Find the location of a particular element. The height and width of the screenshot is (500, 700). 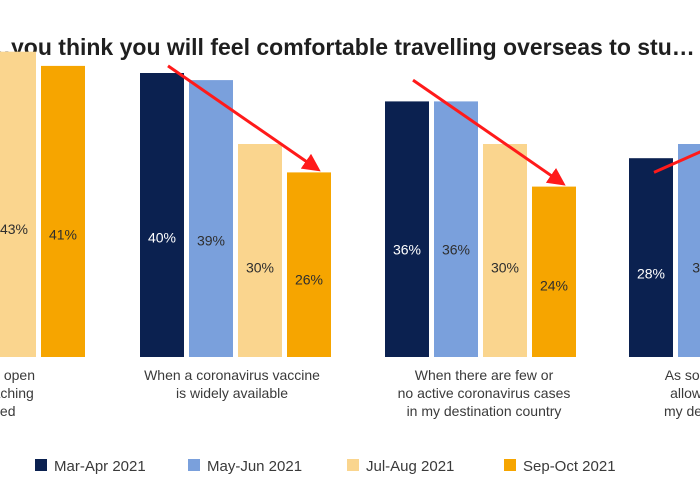

bar-value-label: 26% is located at coordinates (309, 279).